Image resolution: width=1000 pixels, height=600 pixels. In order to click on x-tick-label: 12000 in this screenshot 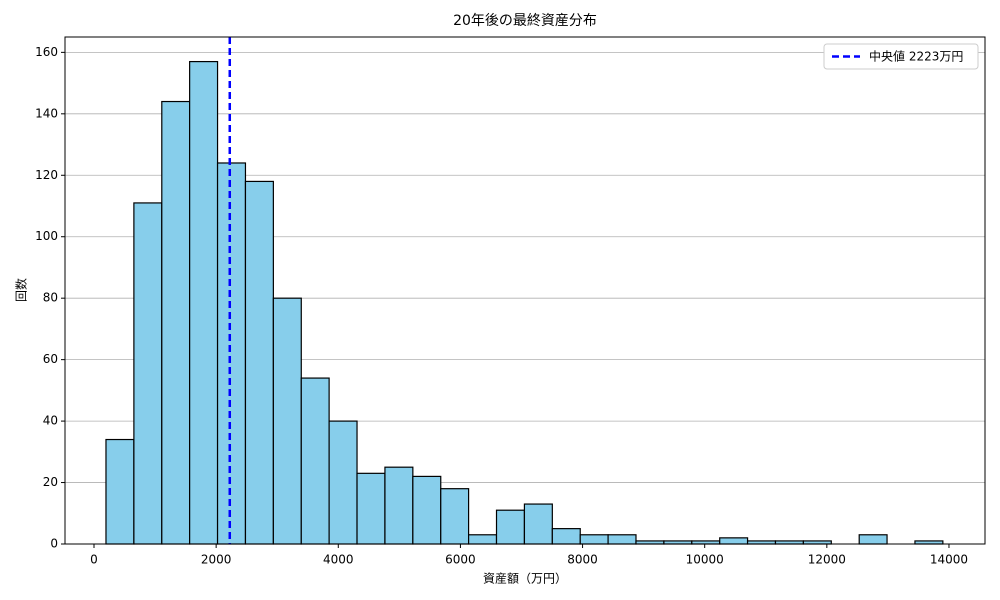, I will do `click(827, 560)`.